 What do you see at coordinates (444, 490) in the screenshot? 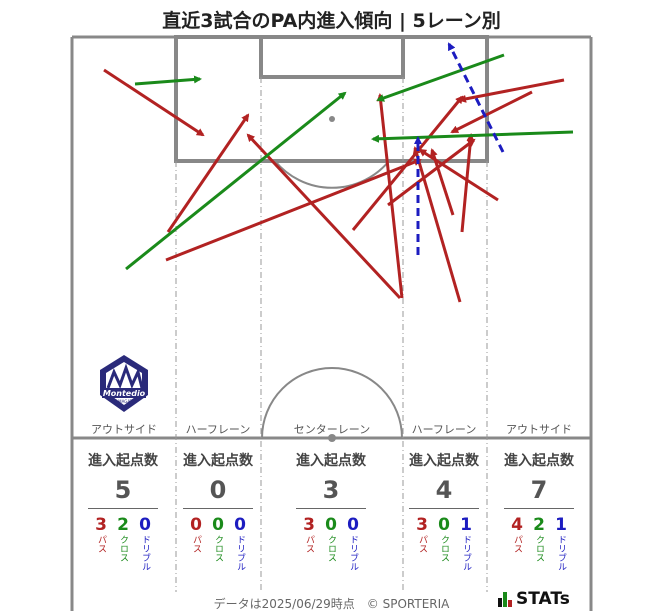
I see `stat-total: 4` at bounding box center [444, 490].